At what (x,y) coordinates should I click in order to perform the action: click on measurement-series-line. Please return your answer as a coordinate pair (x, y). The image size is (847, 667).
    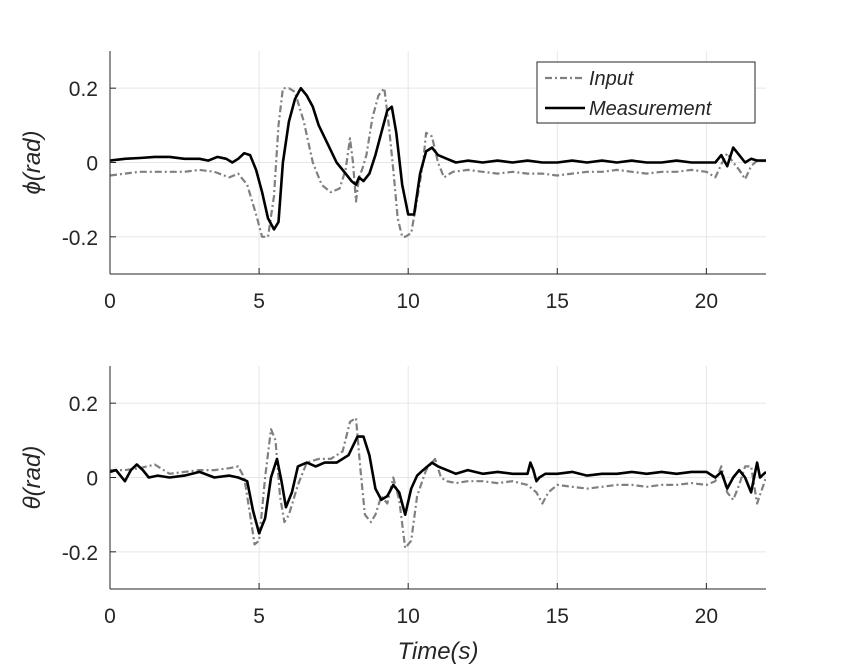
    Looking at the image, I should click on (438, 485).